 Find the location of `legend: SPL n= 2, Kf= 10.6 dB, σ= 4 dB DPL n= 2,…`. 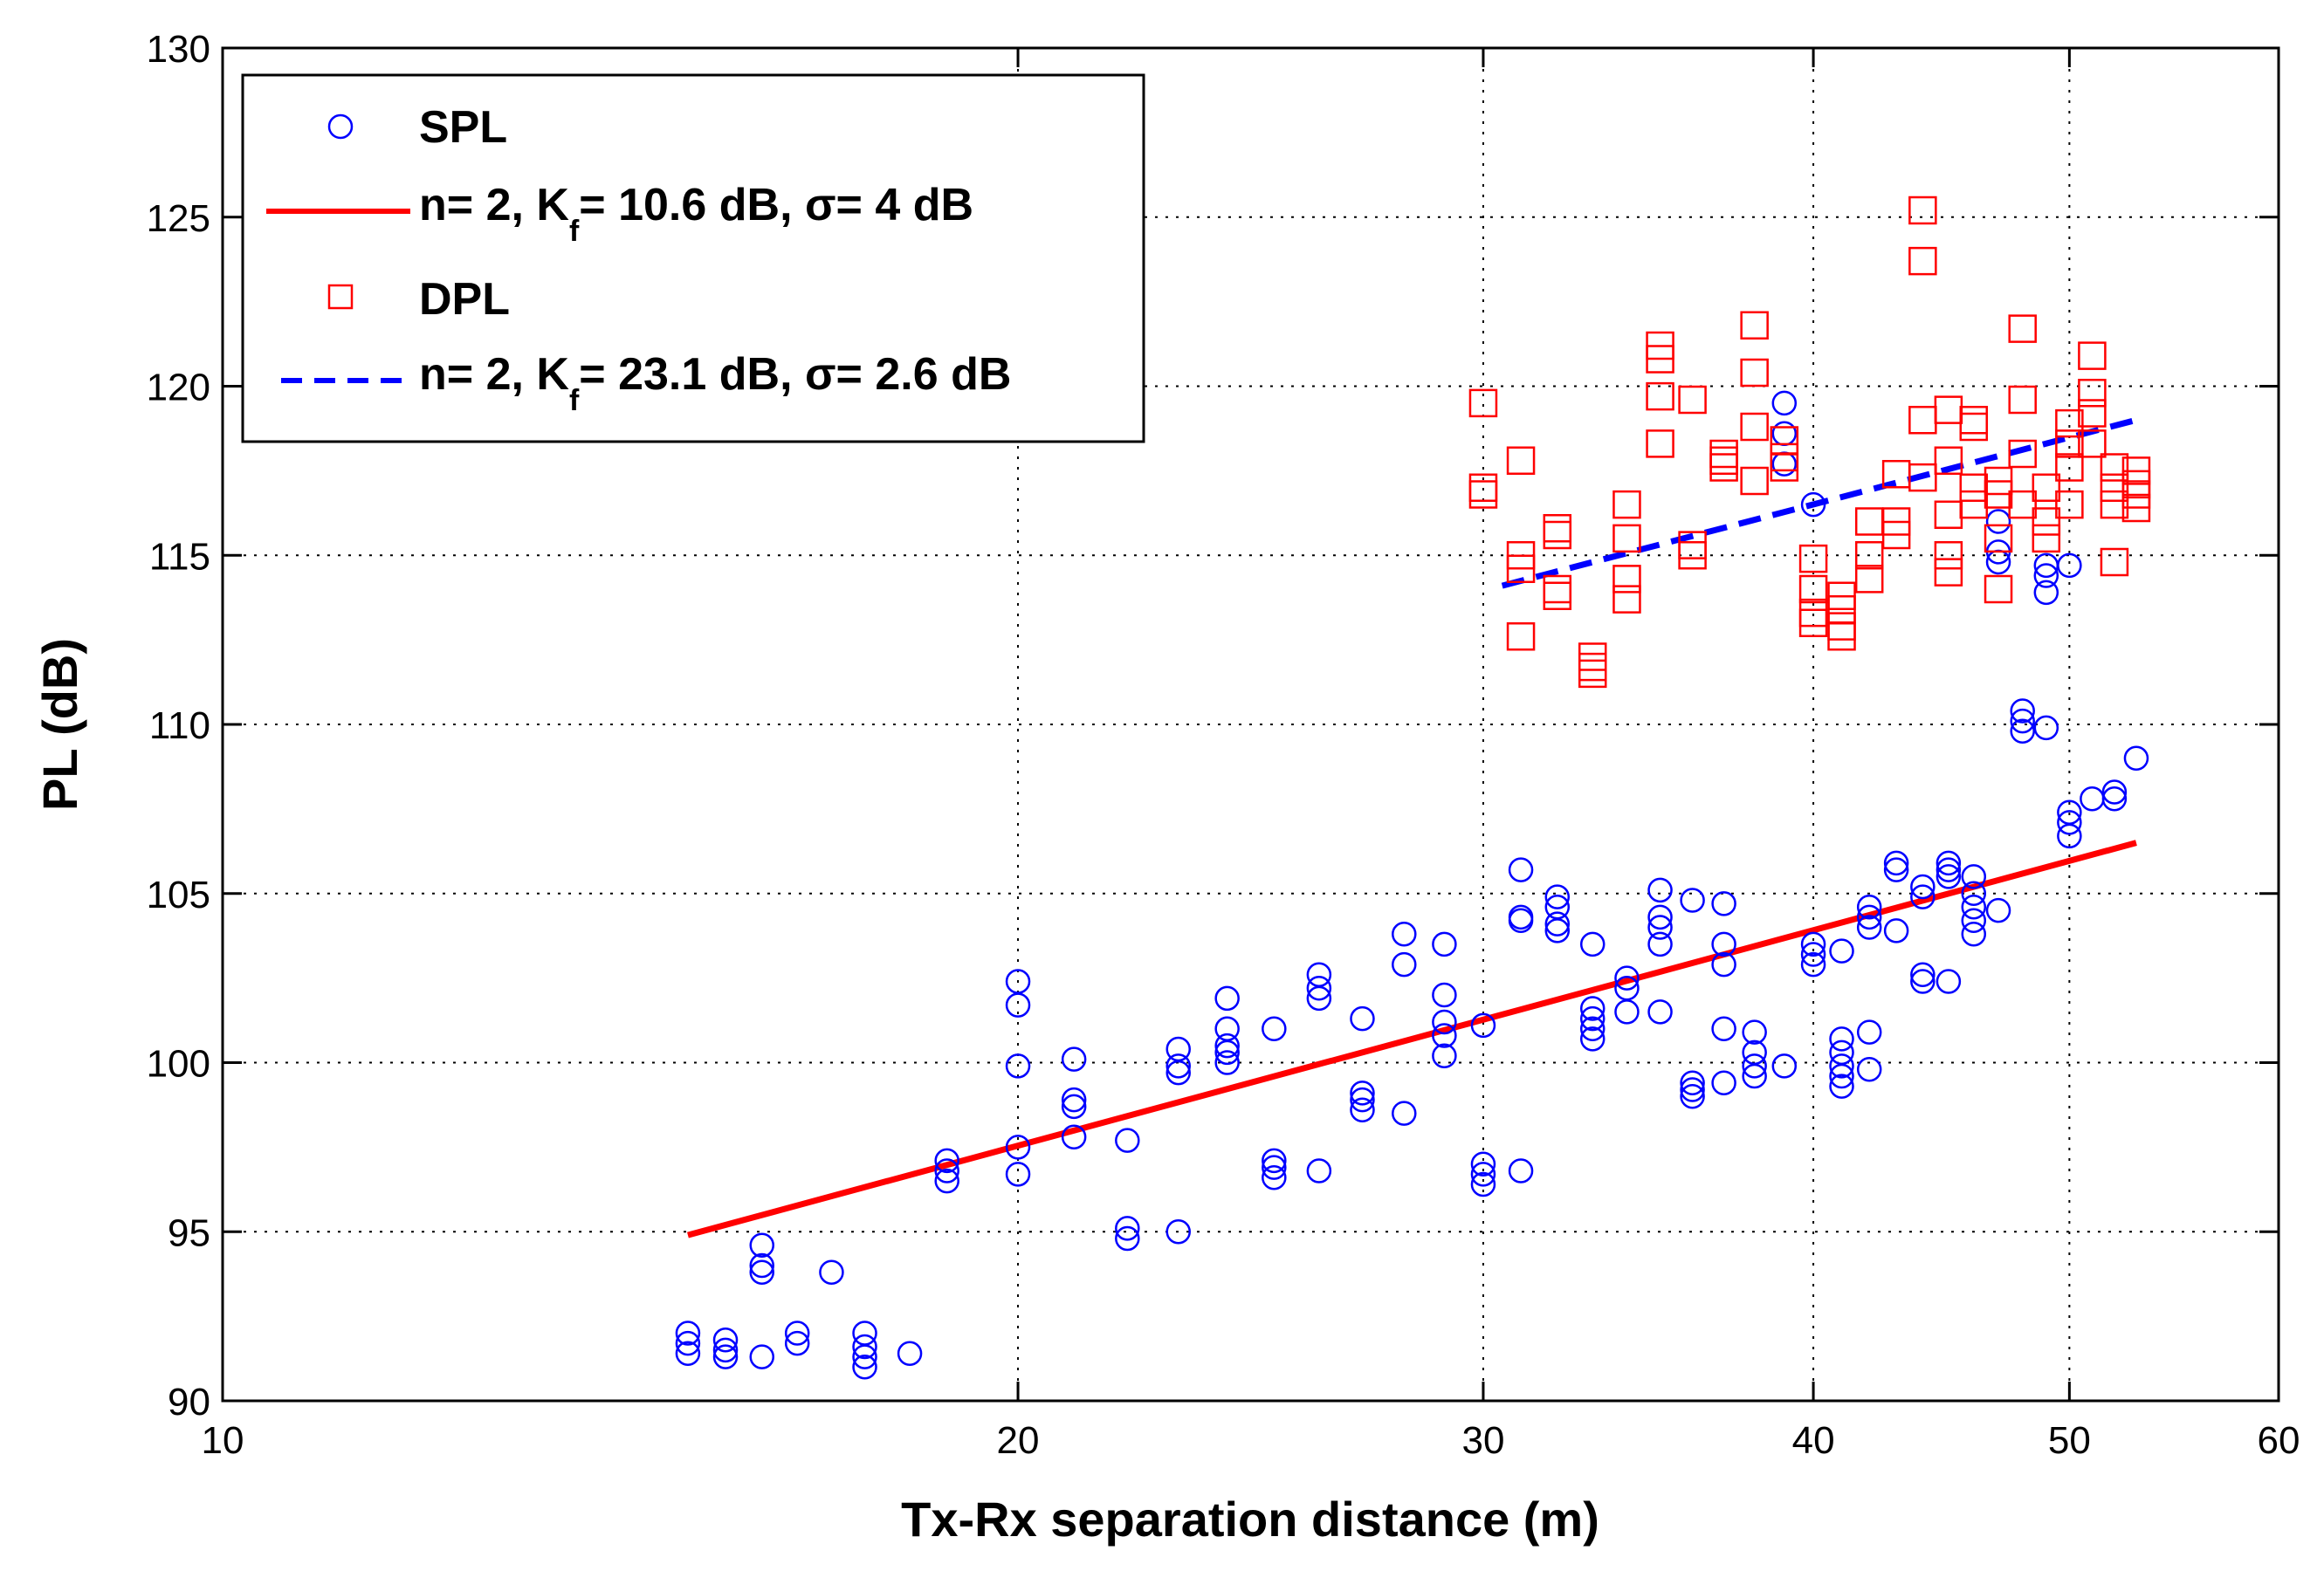

legend: SPL n= 2, Kf= 10.6 dB, σ= 4 dB DPL n= 2,… is located at coordinates (693, 258).